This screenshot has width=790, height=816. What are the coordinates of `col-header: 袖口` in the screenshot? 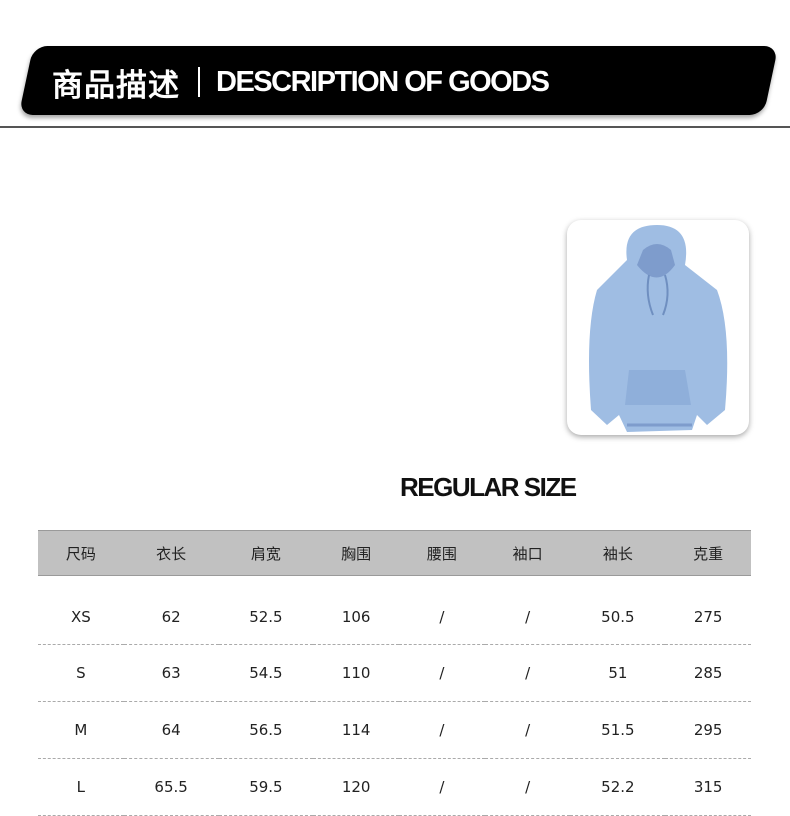 It's located at (527, 553).